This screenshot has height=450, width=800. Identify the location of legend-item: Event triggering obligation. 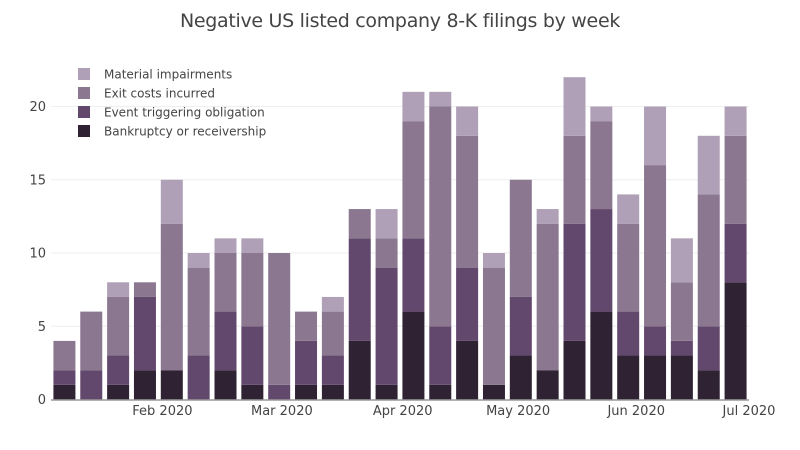
(171, 113).